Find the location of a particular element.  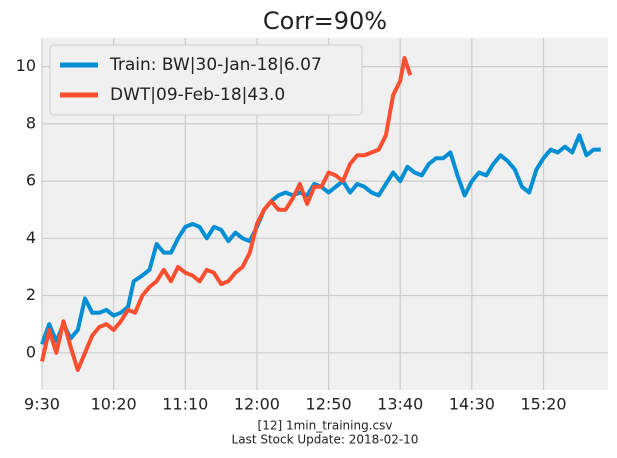

y-tick-label: 10 is located at coordinates (26, 65).